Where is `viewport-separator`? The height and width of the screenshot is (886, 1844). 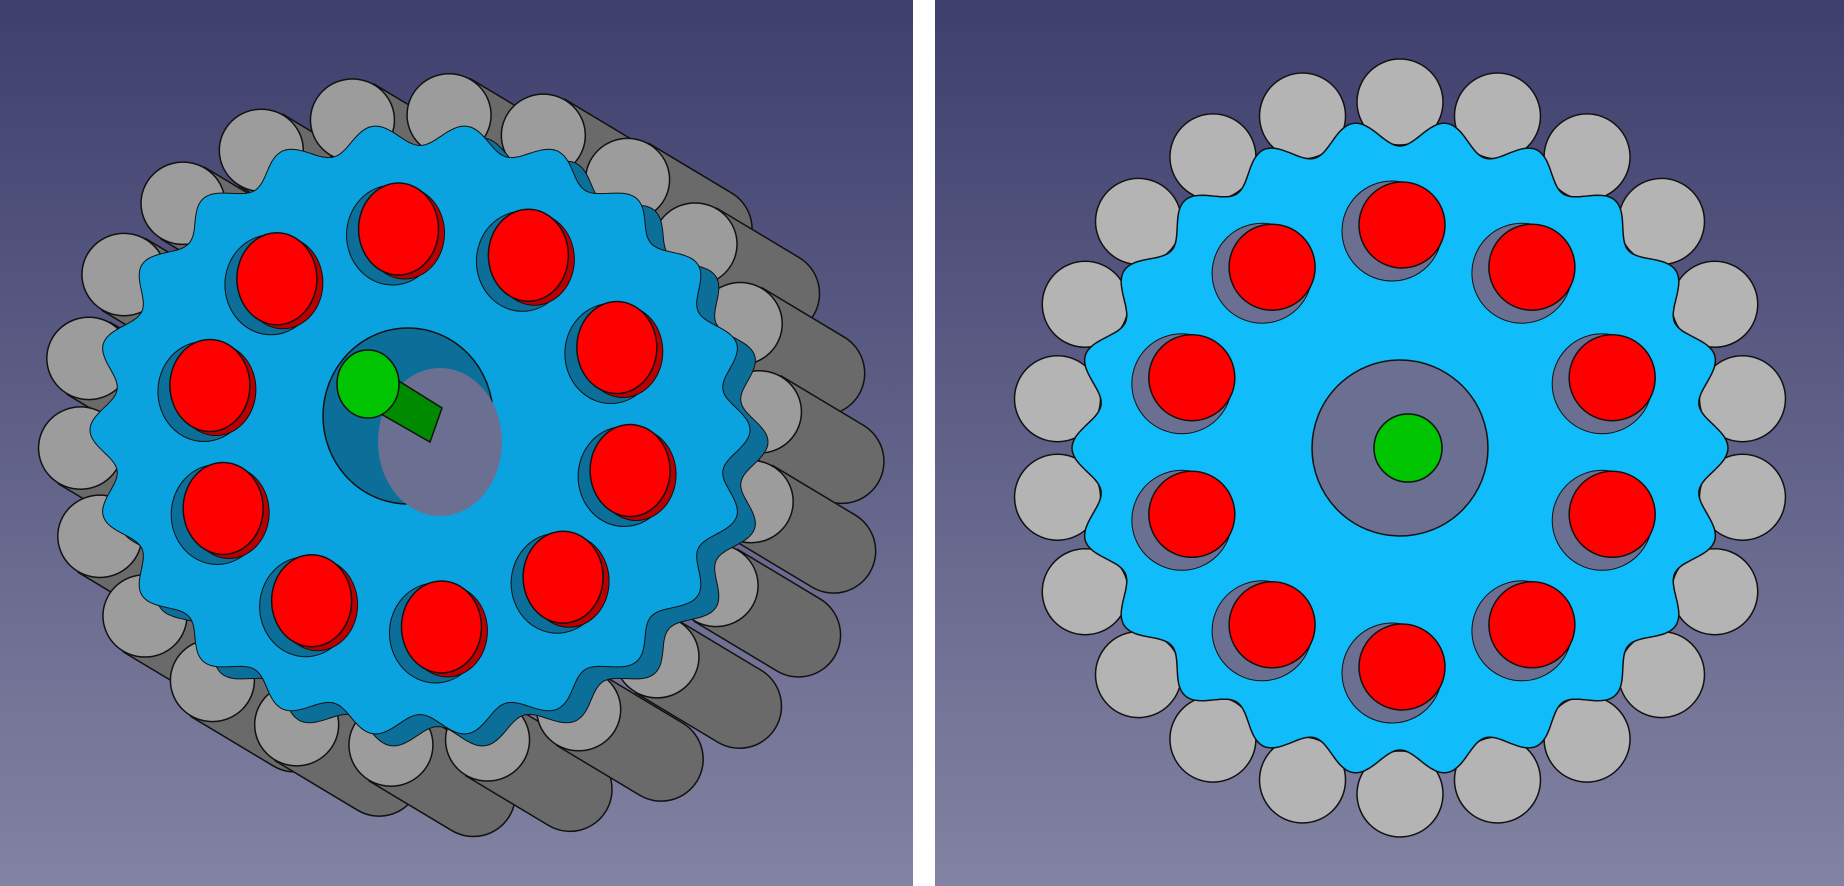 viewport-separator is located at coordinates (924, 443).